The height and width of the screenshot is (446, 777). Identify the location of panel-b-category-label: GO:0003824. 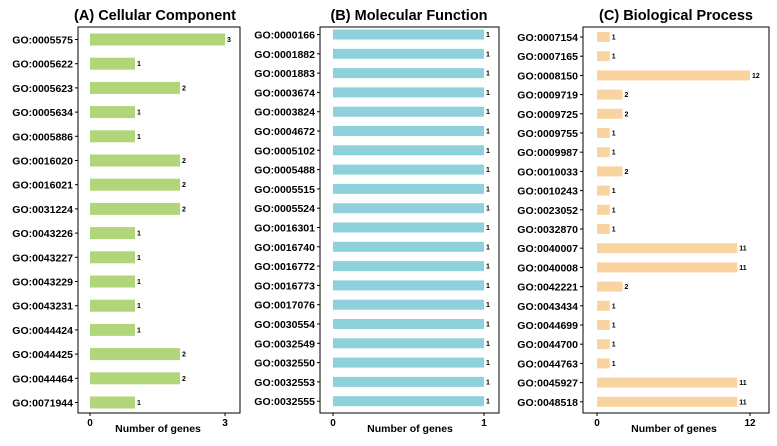
(284, 113).